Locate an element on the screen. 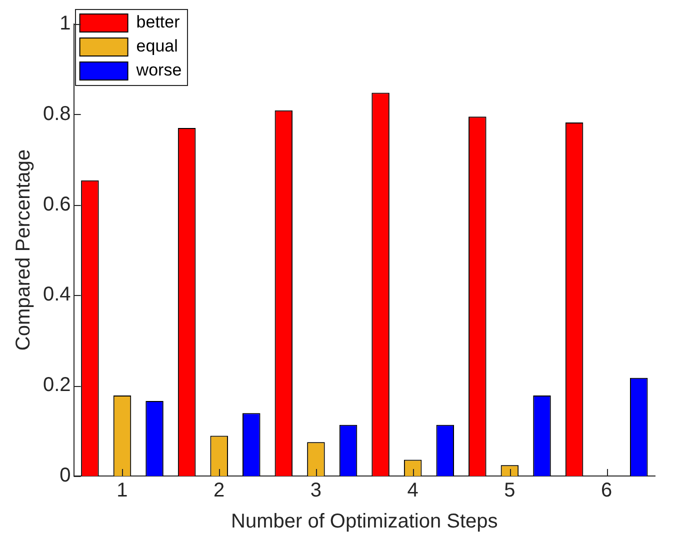 The height and width of the screenshot is (551, 683). legend-label: worse is located at coordinates (158, 70).